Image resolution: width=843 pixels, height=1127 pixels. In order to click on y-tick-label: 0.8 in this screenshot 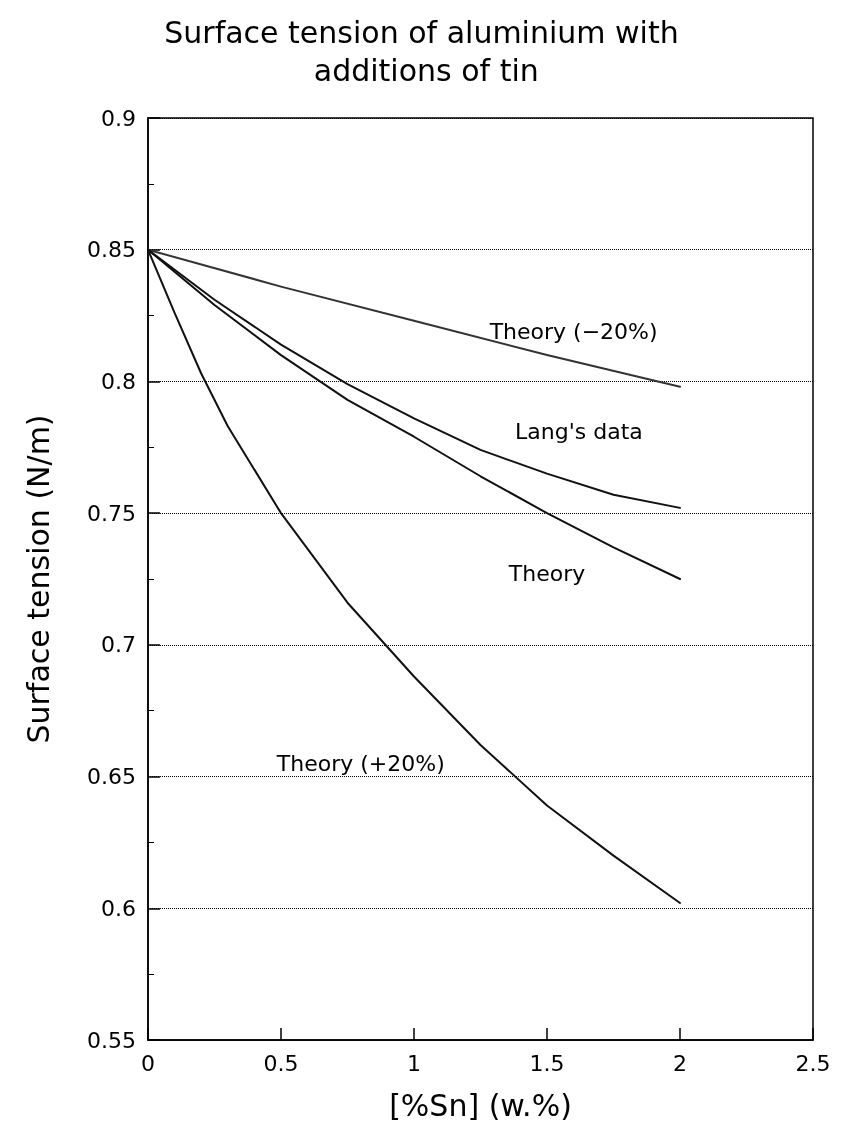, I will do `click(118, 381)`.